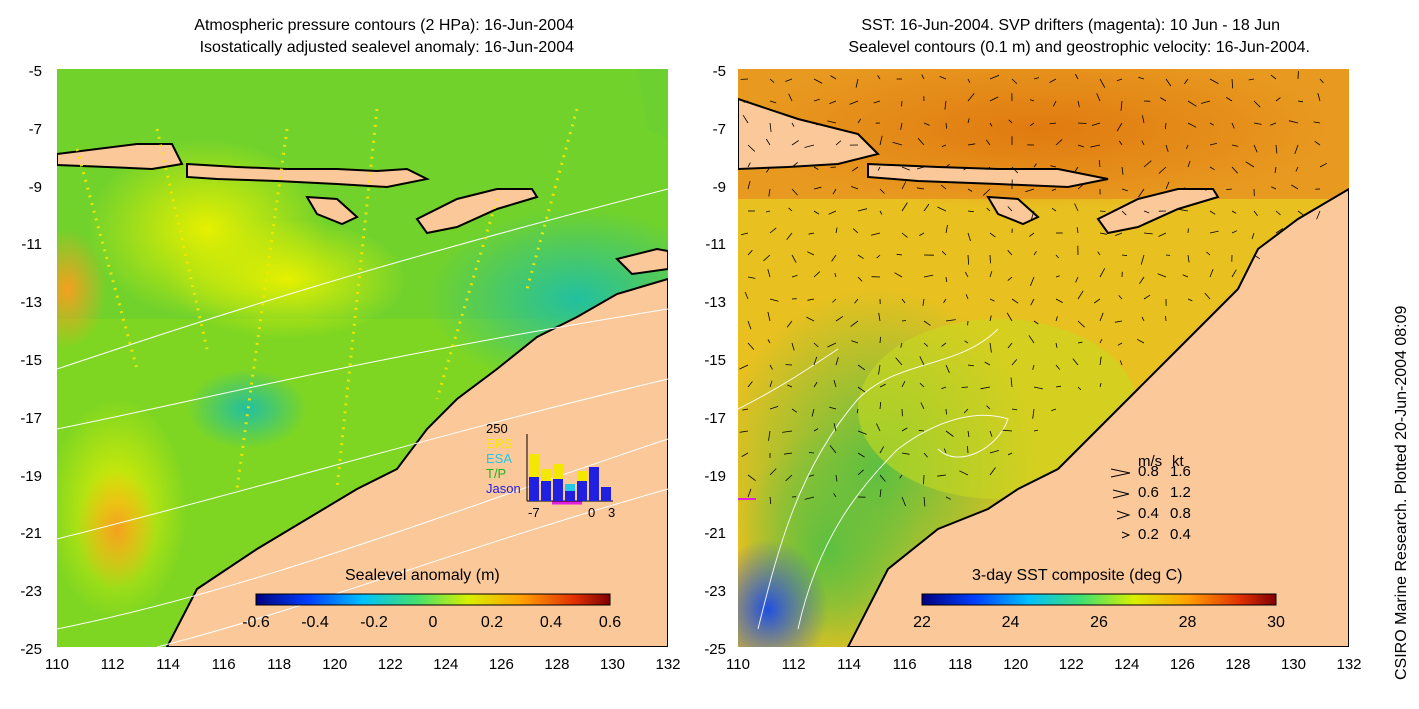 Image resolution: width=1419 pixels, height=709 pixels. I want to click on right-colorbar-tick: 30, so click(1276, 622).